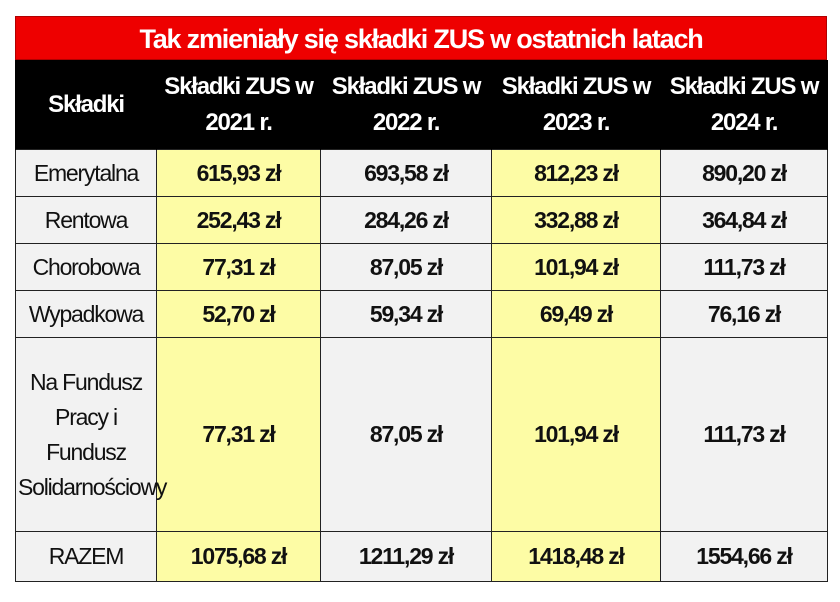 Image resolution: width=840 pixels, height=602 pixels. I want to click on row-label: Emerytalna, so click(86, 173).